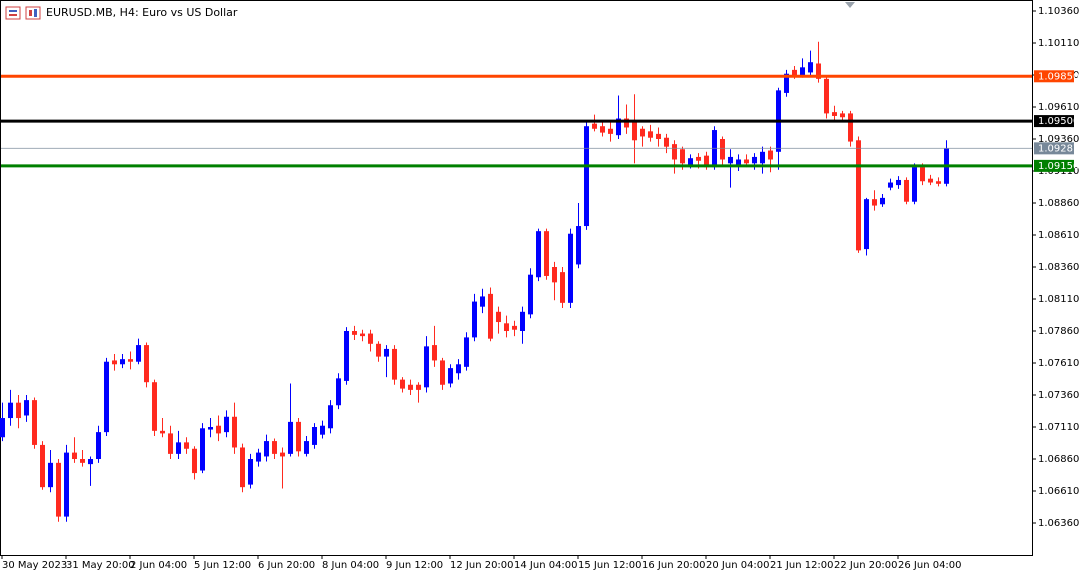  I want to click on symbol-icons, so click(23, 13).